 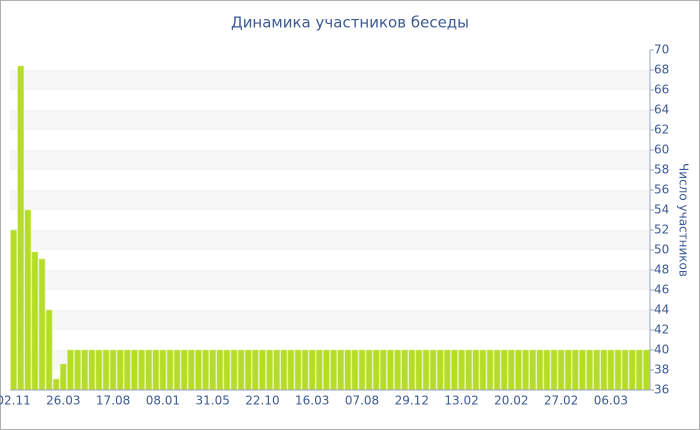 What do you see at coordinates (661, 130) in the screenshot?
I see `y-tick-label: 62` at bounding box center [661, 130].